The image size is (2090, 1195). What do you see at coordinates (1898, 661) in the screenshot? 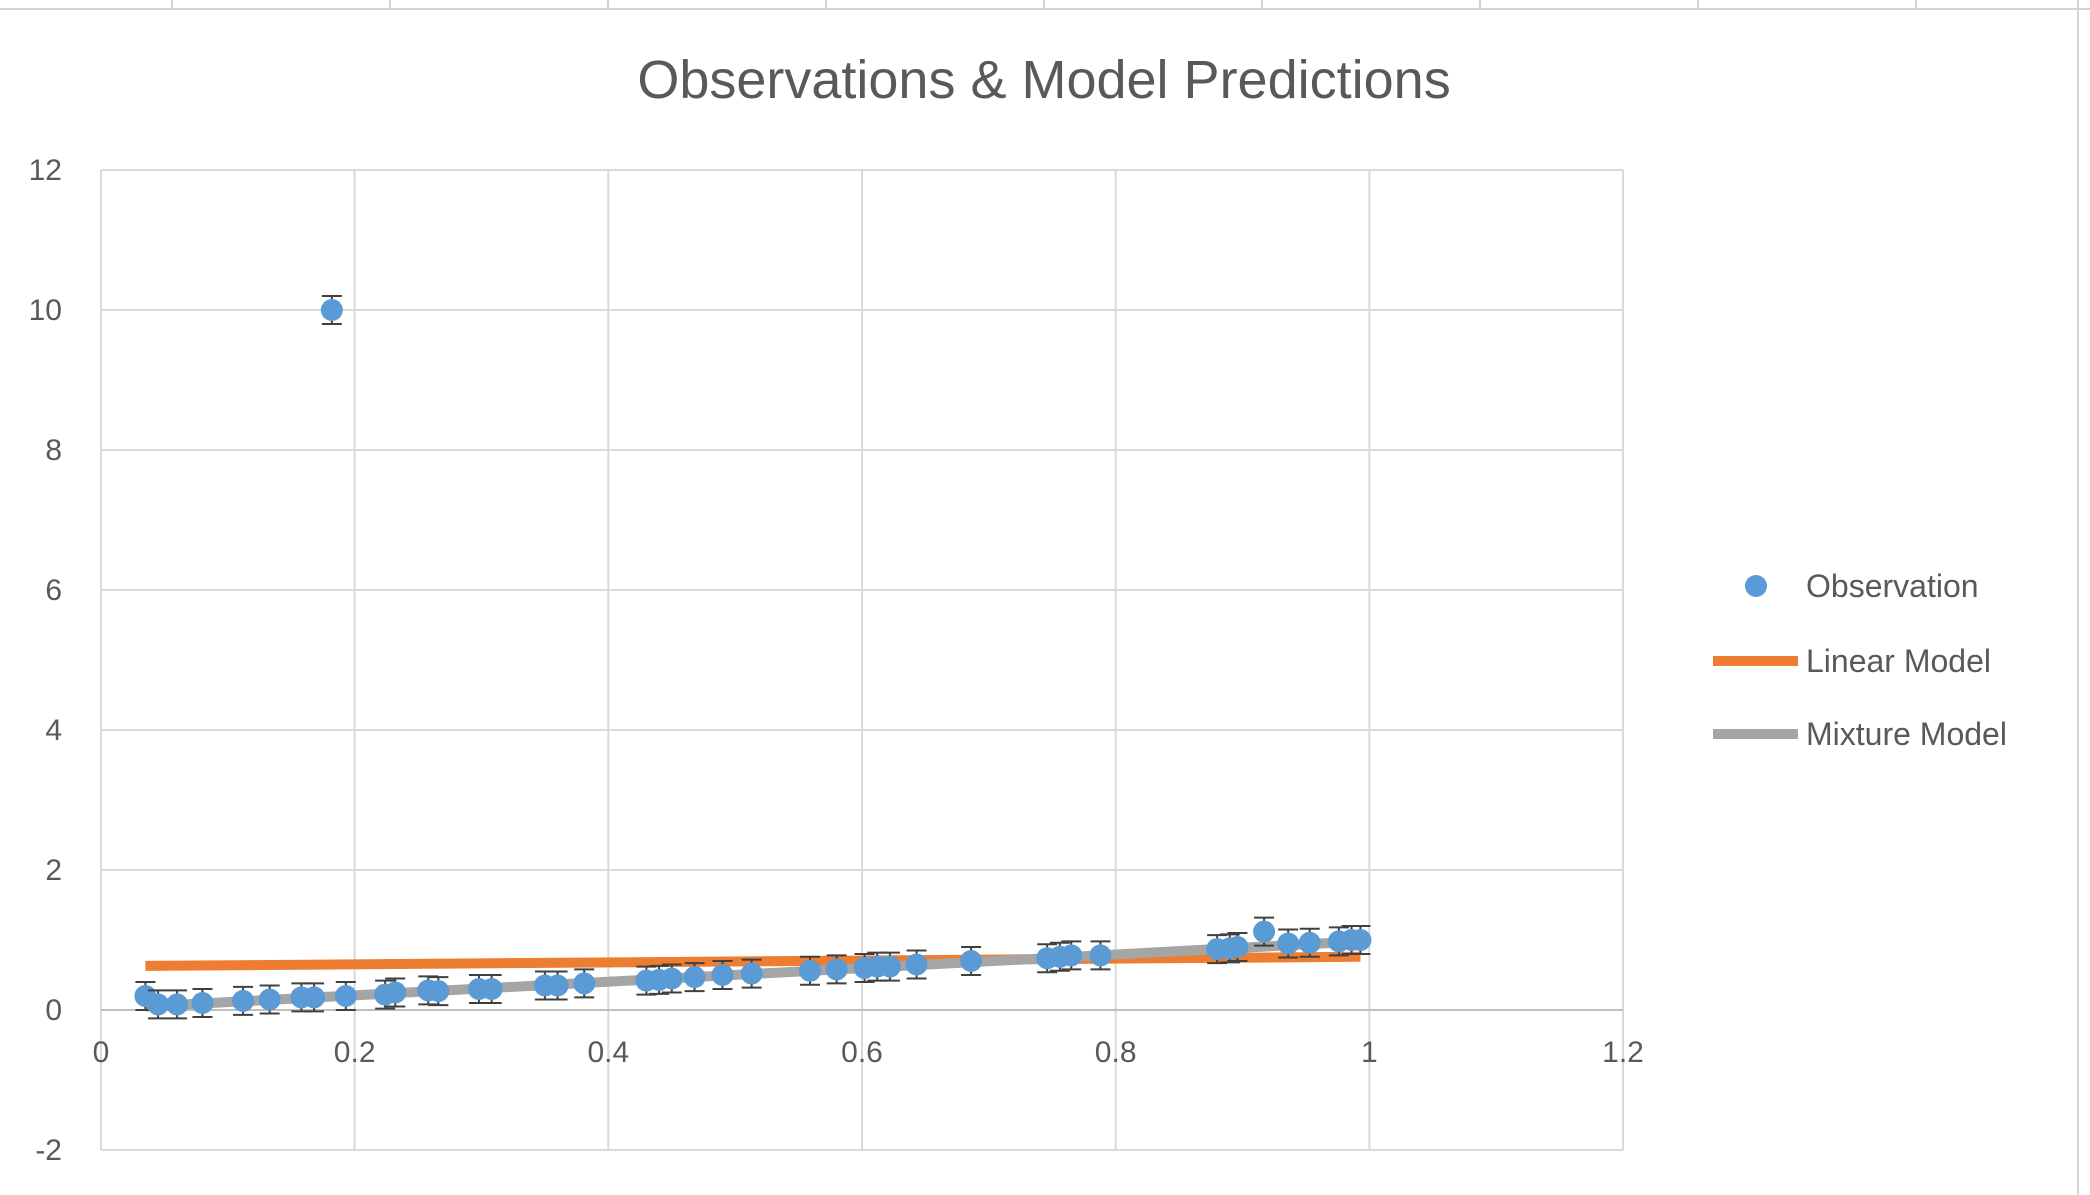
I see `legend-linear-label: Linear Model` at bounding box center [1898, 661].